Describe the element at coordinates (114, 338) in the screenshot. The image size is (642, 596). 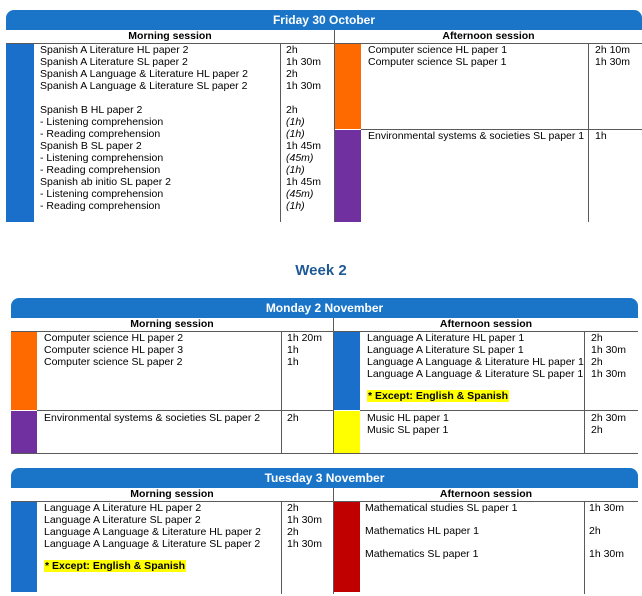
I see `subject: Computer science HL paper 2` at that location.